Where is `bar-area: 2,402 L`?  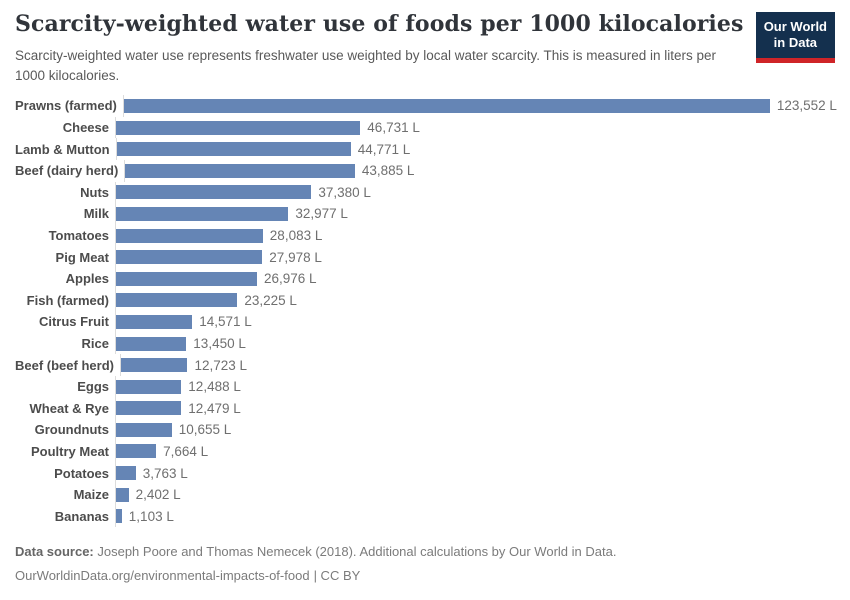 bar-area: 2,402 L is located at coordinates (475, 494).